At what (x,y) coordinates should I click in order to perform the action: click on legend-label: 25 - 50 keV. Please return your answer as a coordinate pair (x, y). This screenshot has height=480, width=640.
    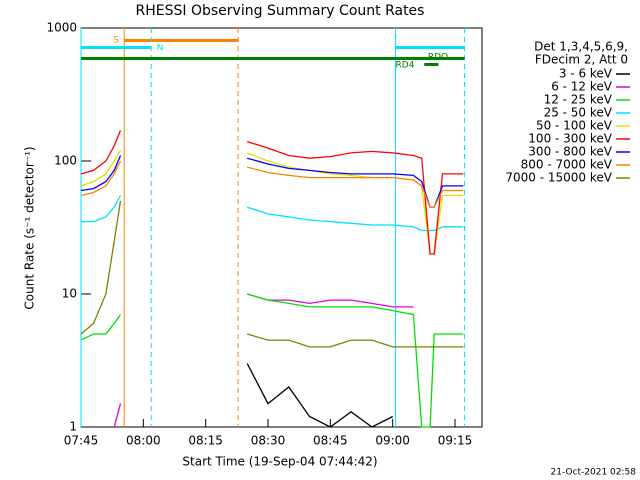
    Looking at the image, I should click on (578, 113).